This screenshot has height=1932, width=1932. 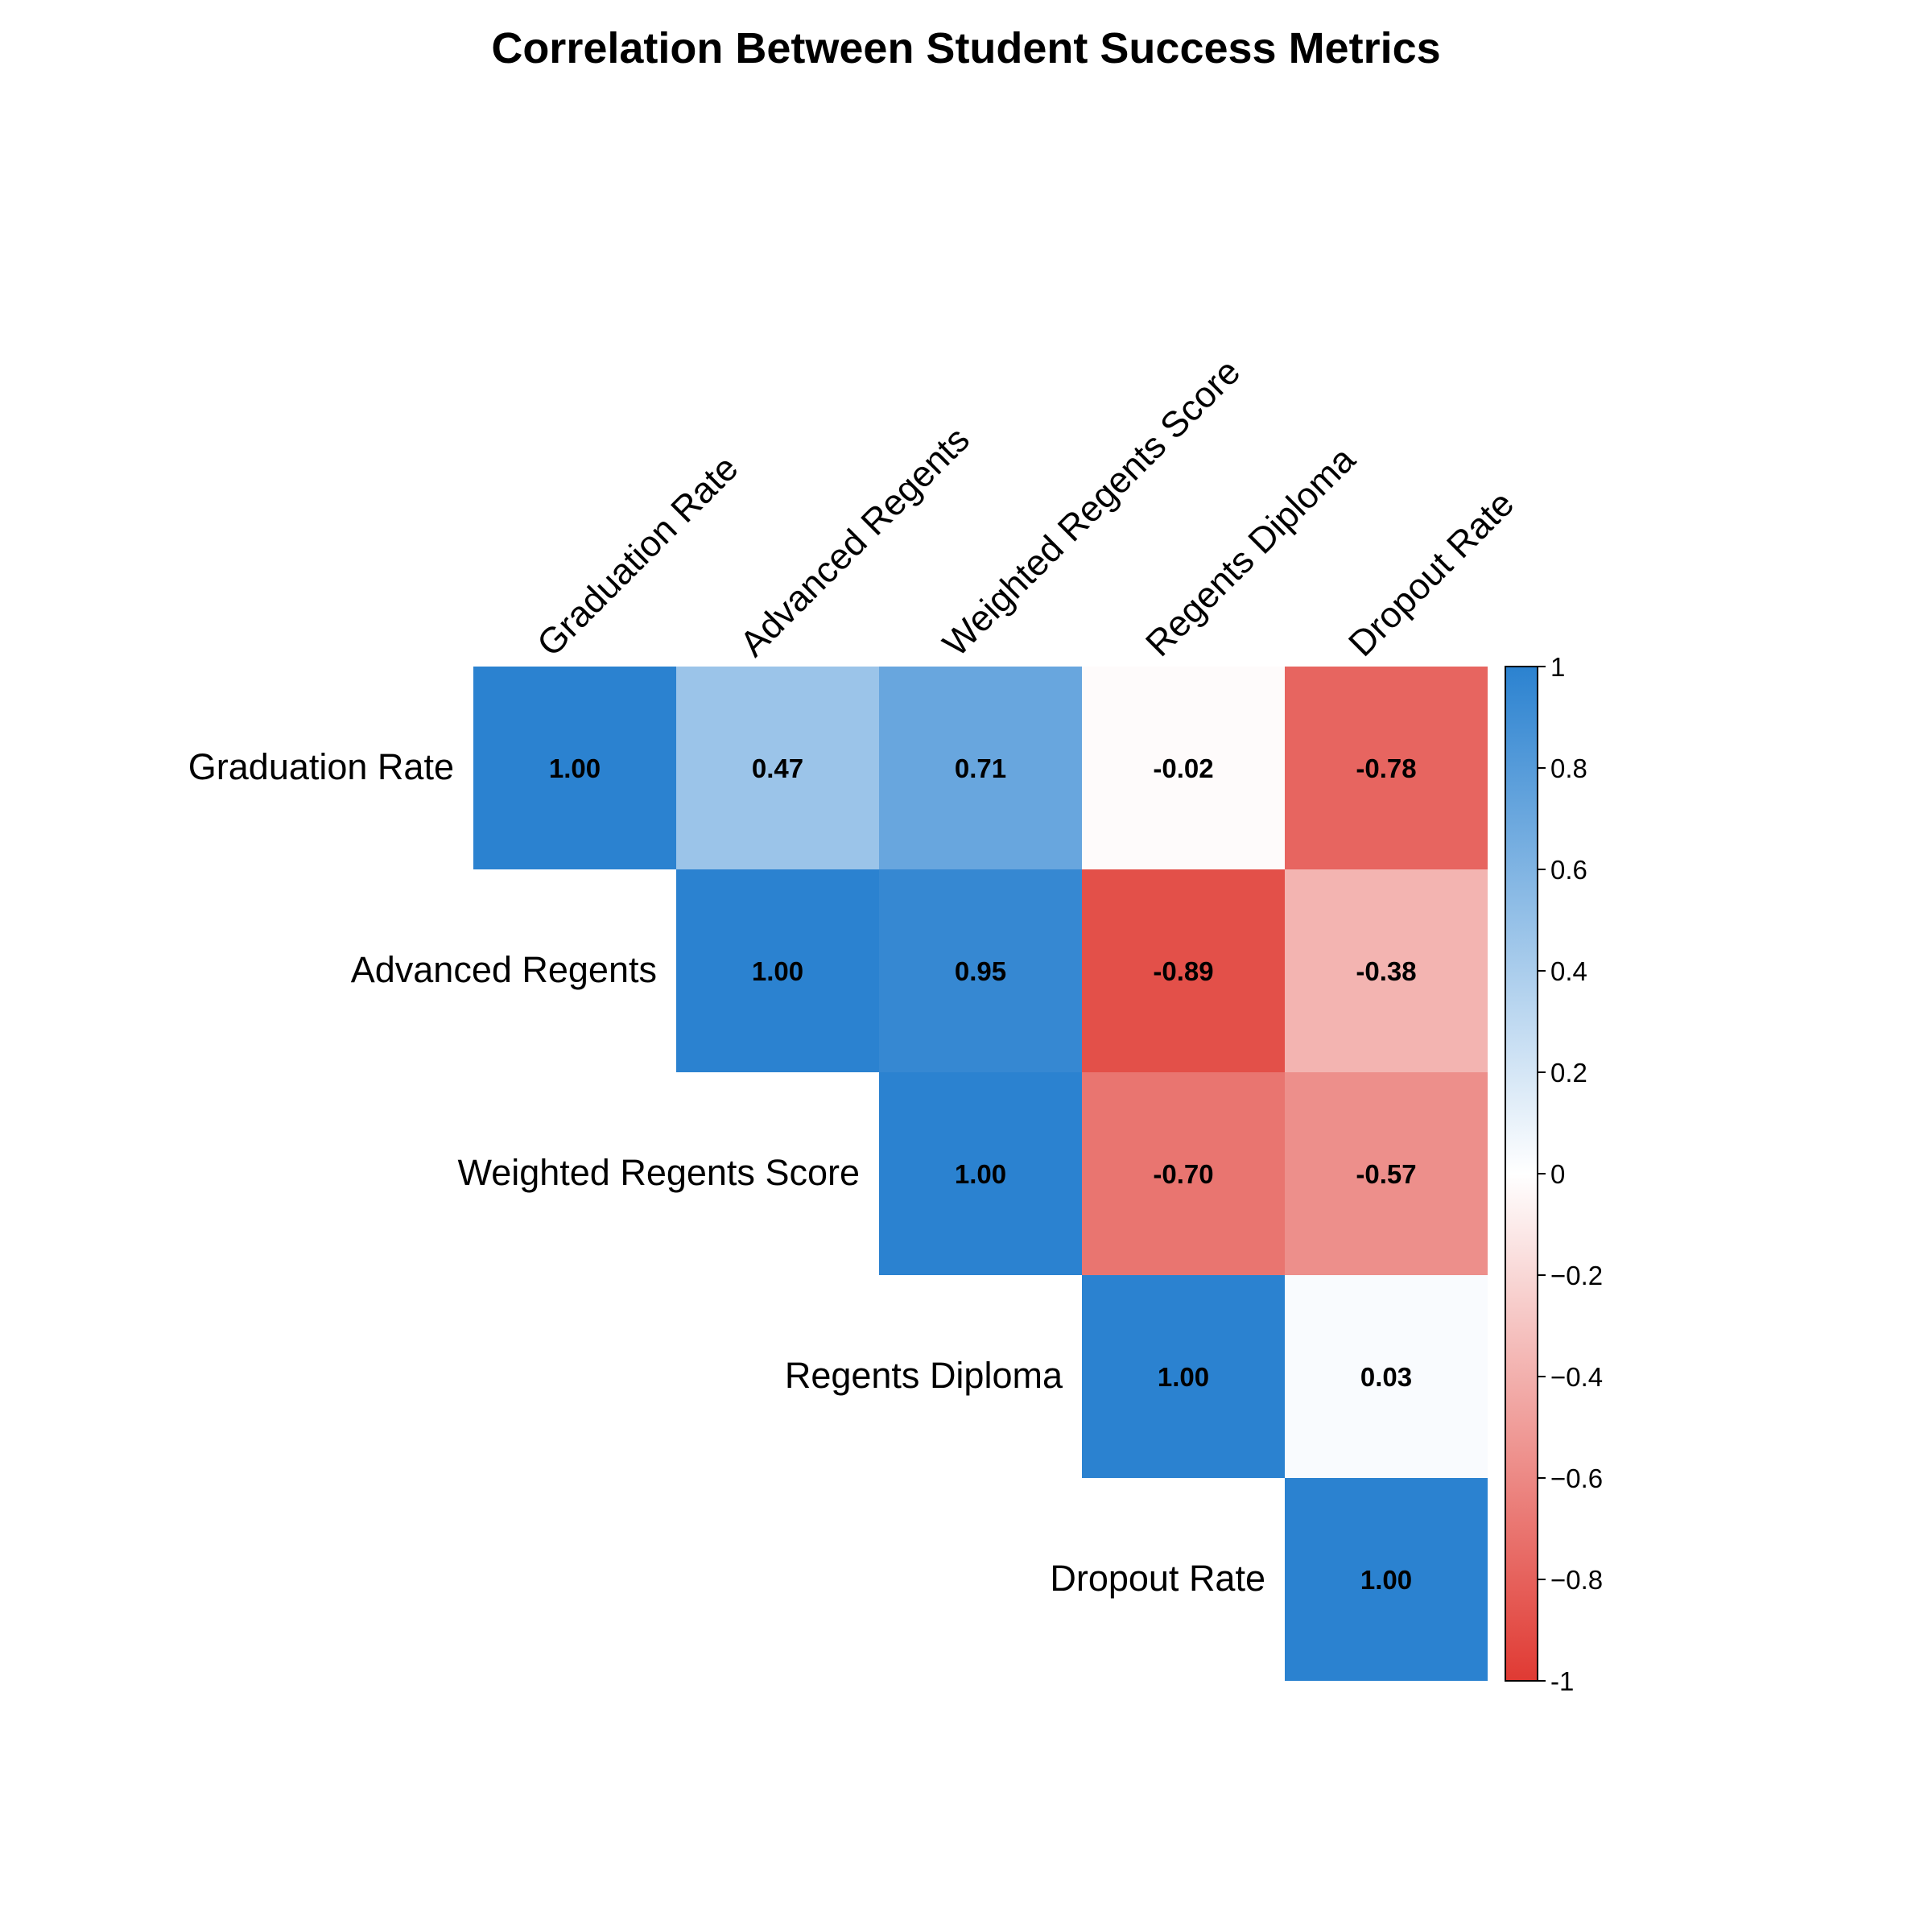 What do you see at coordinates (1521, 1174) in the screenshot?
I see `colorbar-gradient` at bounding box center [1521, 1174].